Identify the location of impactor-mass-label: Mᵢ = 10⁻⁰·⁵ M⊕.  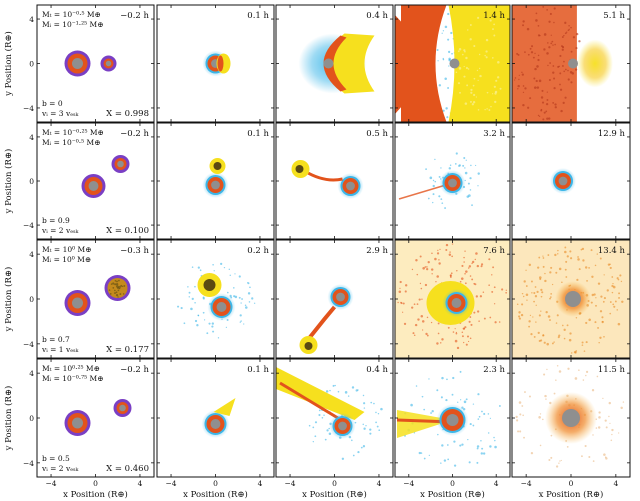
(71, 142).